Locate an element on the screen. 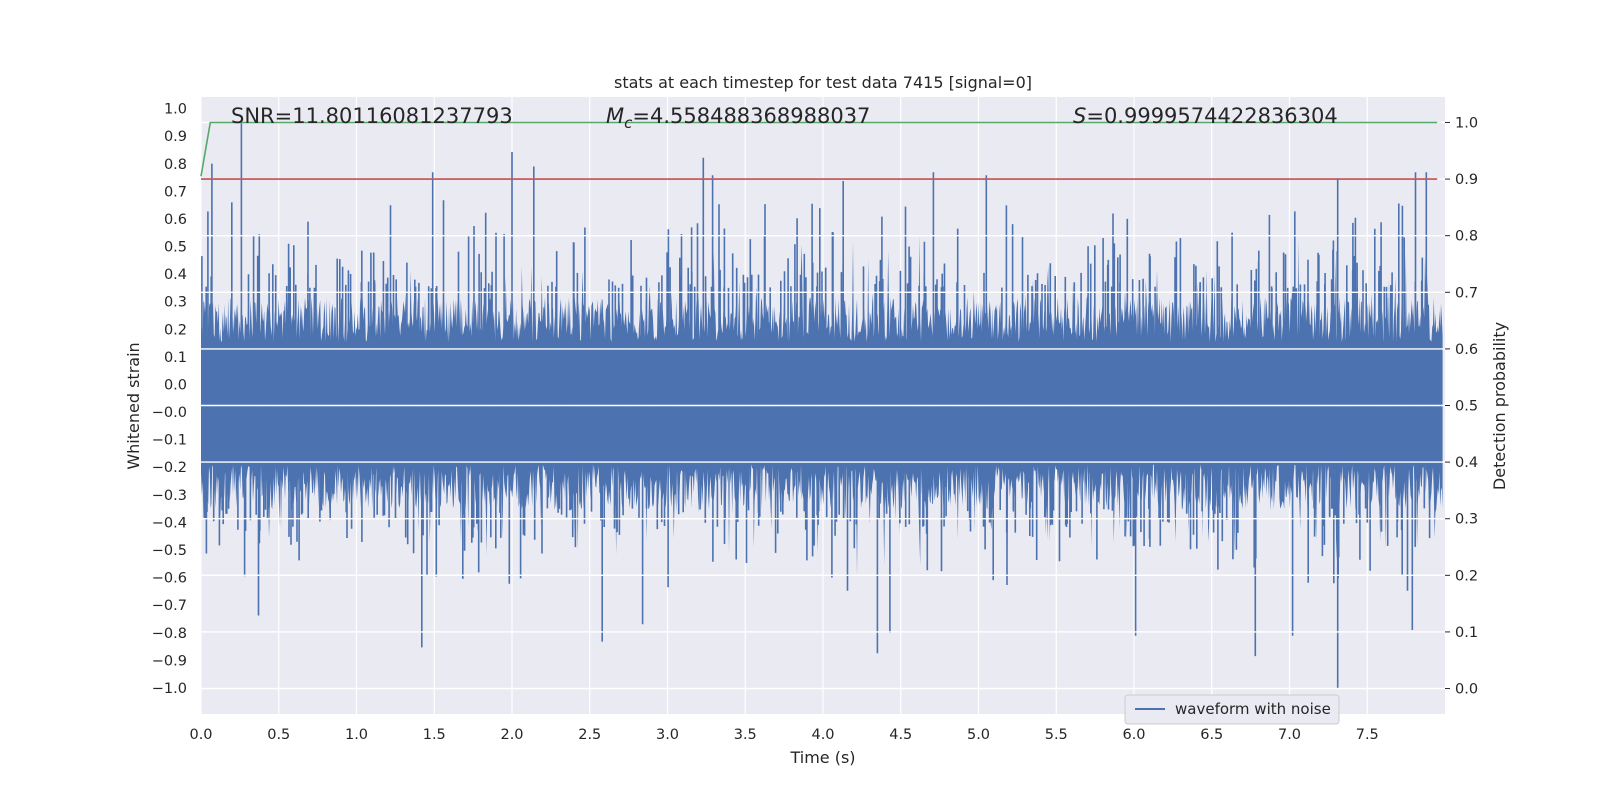 The image size is (1600, 800). y2-tick-label: 1.0 is located at coordinates (1466, 123).